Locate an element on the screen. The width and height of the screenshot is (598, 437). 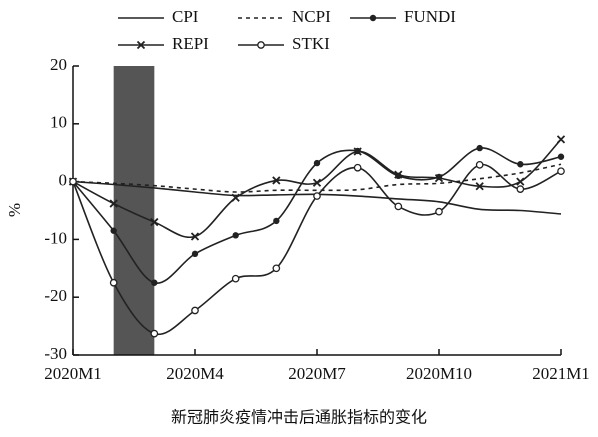
legend-label: NCPI is located at coordinates (311, 16).